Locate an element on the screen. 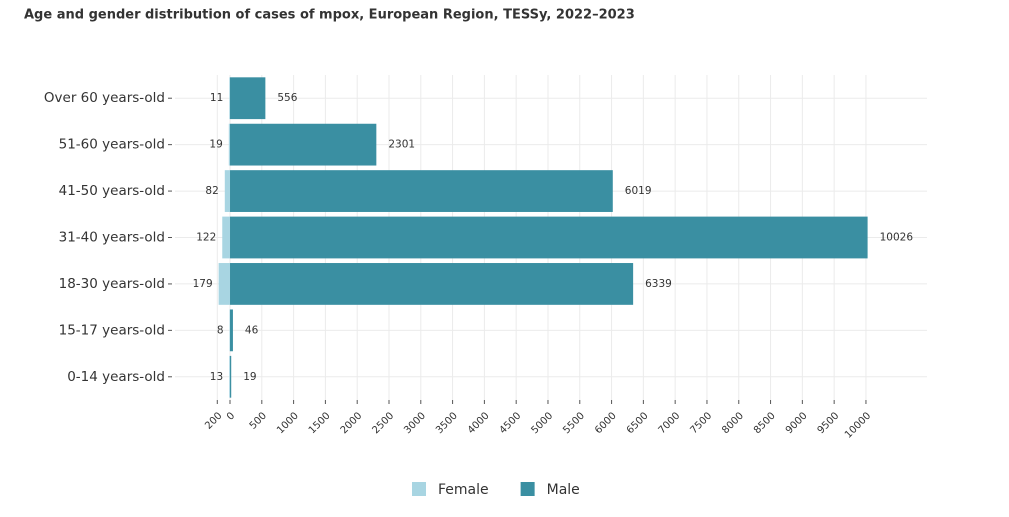  data-label: 122 is located at coordinates (206, 238).